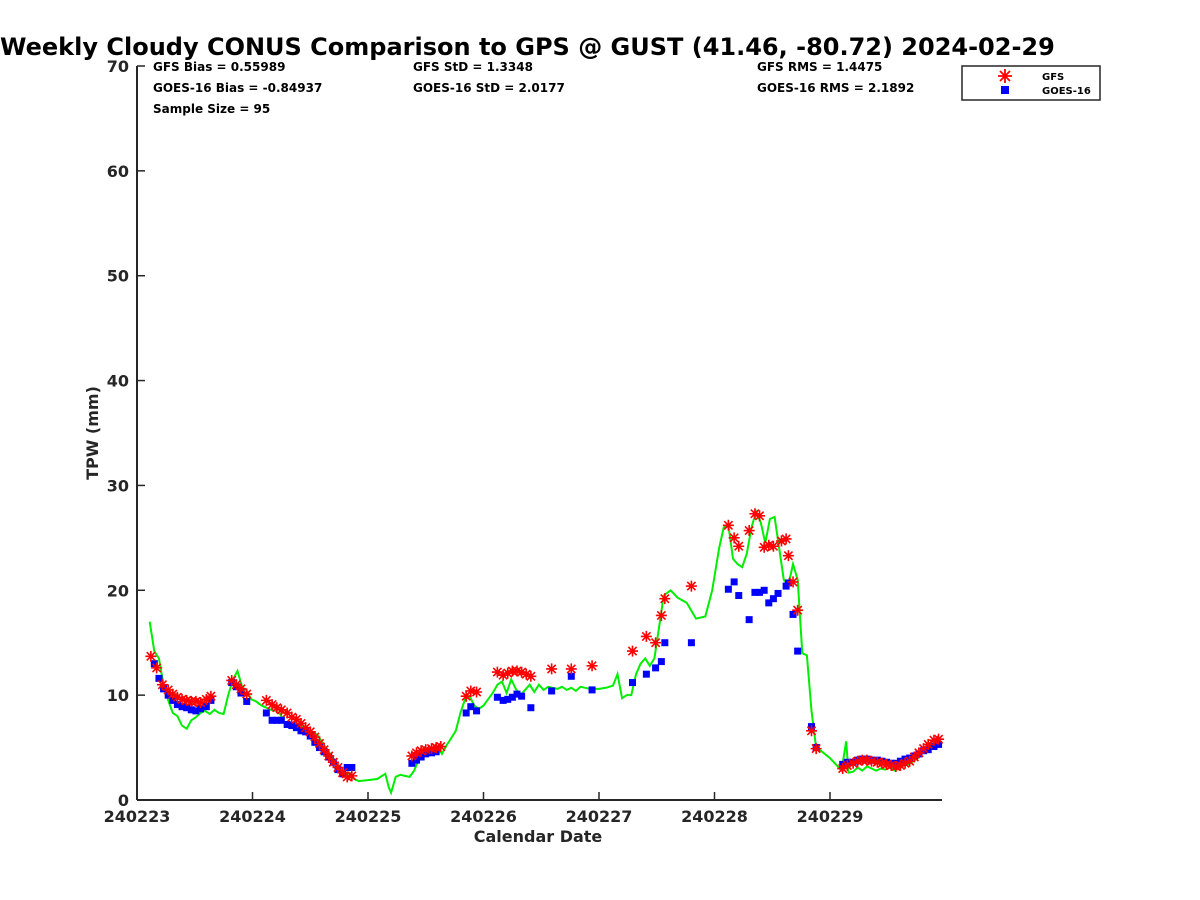 This screenshot has height=900, width=1200. Describe the element at coordinates (137, 816) in the screenshot. I see `x-tick-label: 240223` at that location.